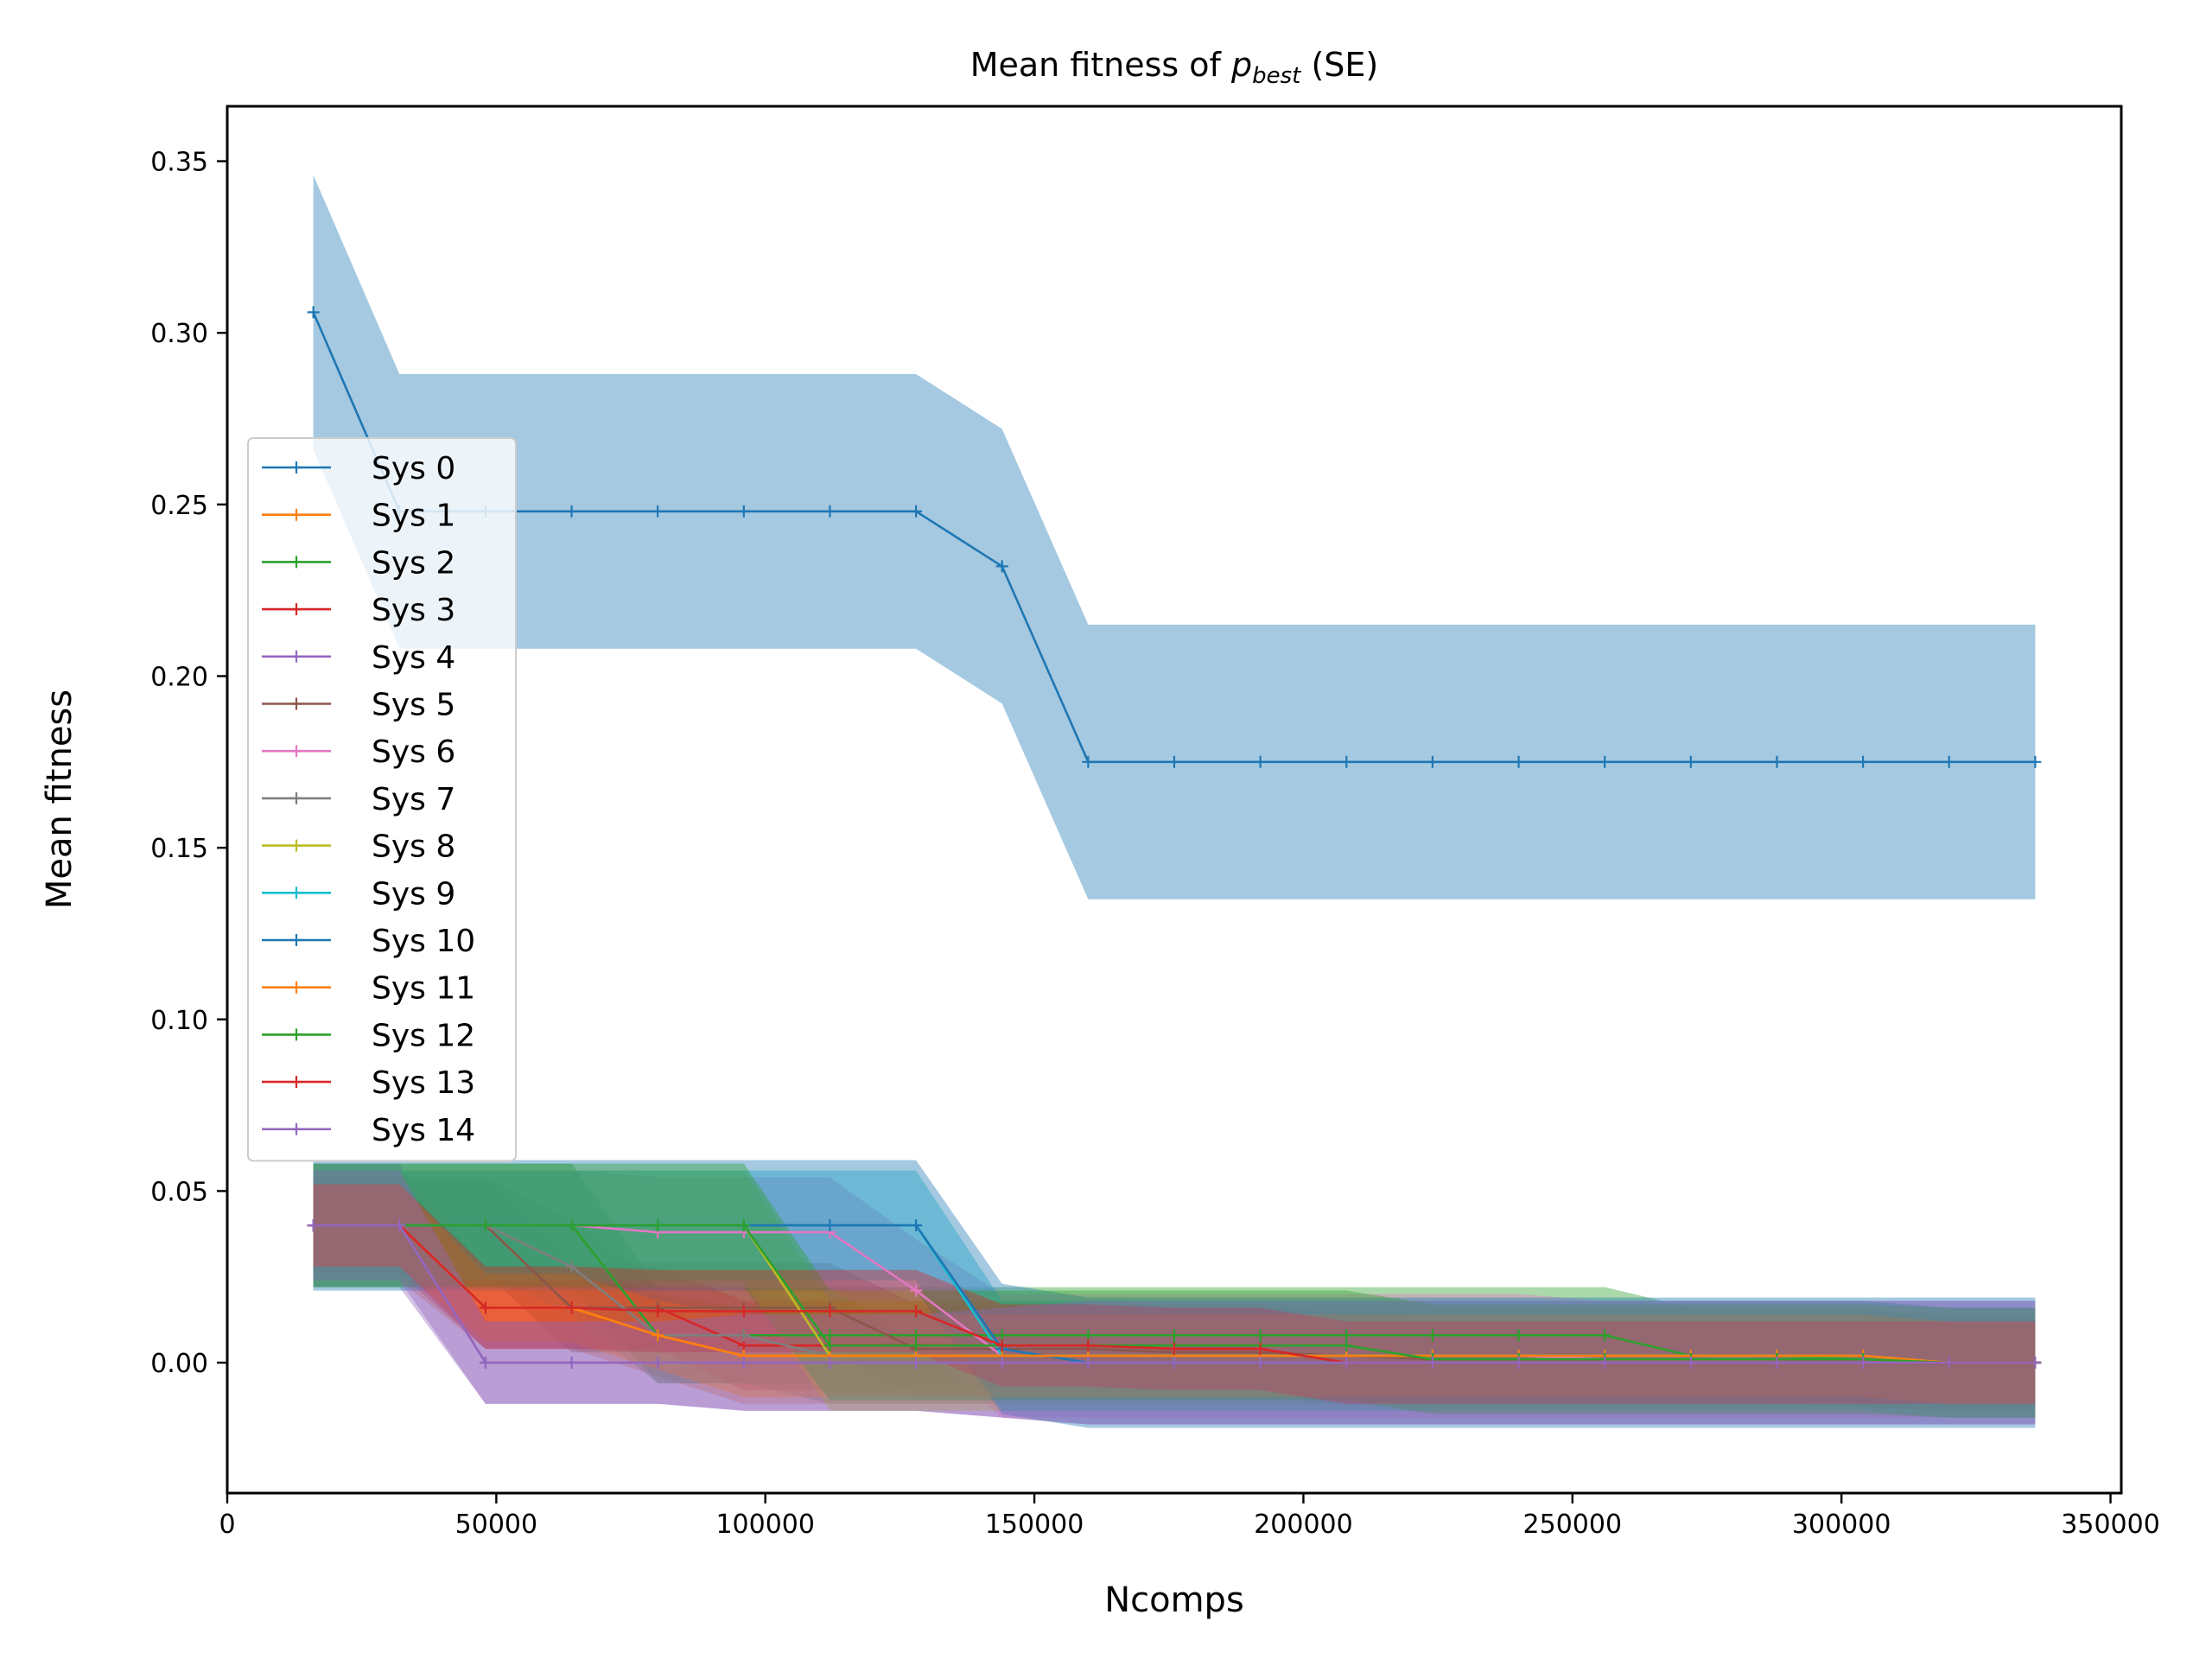 The width and height of the screenshot is (2212, 1659). What do you see at coordinates (2110, 1525) in the screenshot?
I see `x-tick-label-7: 350000` at bounding box center [2110, 1525].